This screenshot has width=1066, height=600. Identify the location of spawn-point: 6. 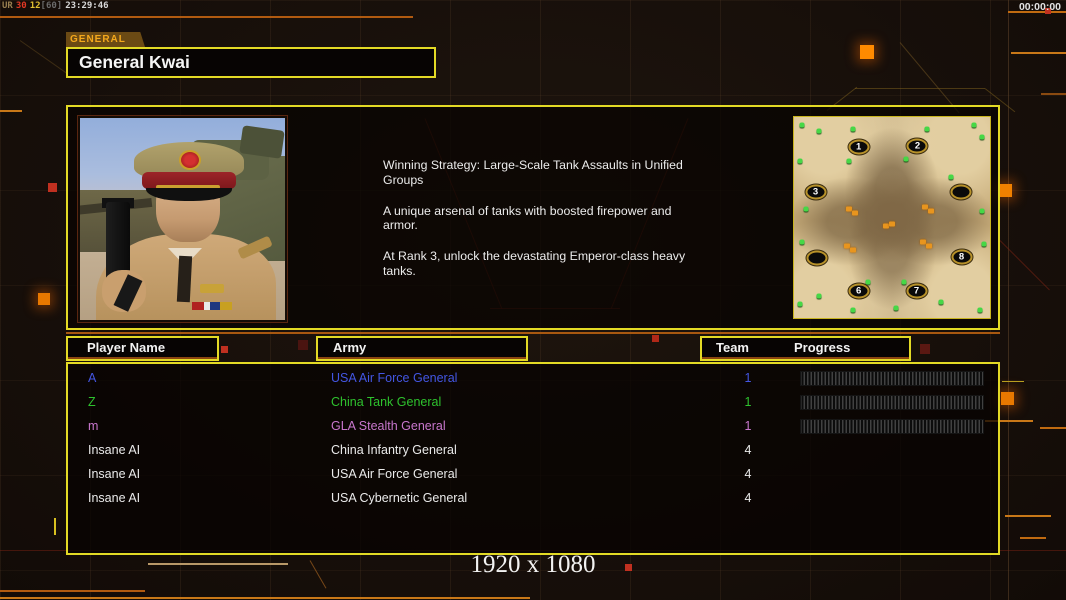
(859, 291).